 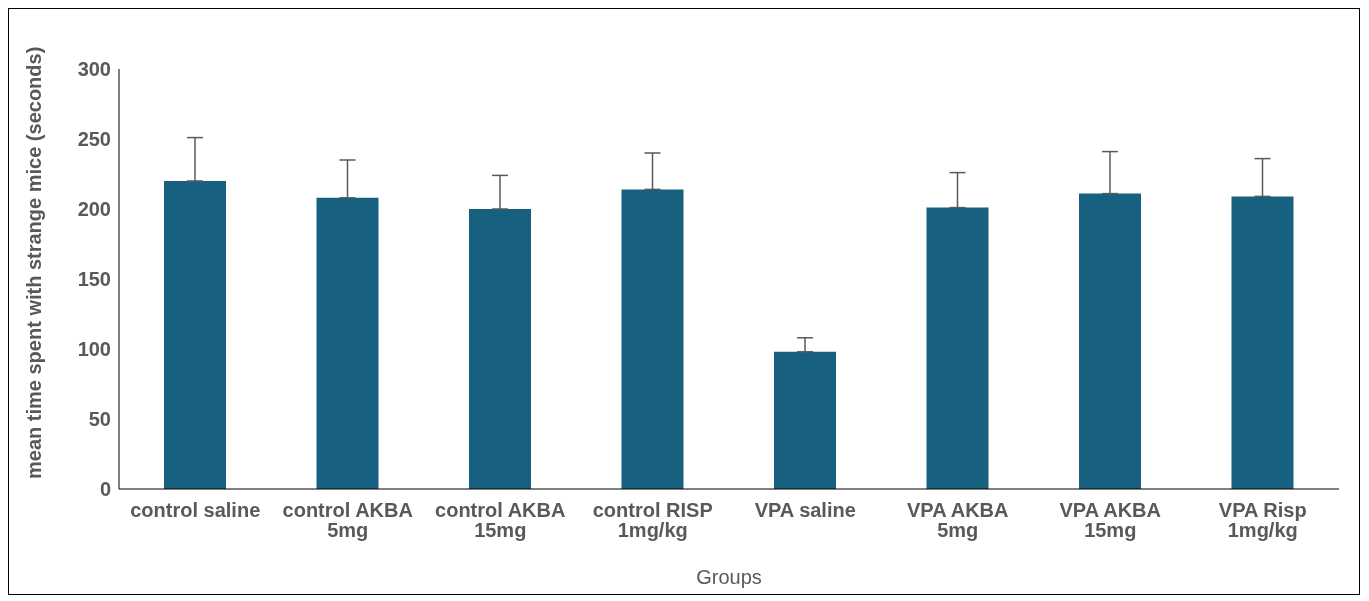 I want to click on y-tick-label: 50, so click(x=99, y=419).